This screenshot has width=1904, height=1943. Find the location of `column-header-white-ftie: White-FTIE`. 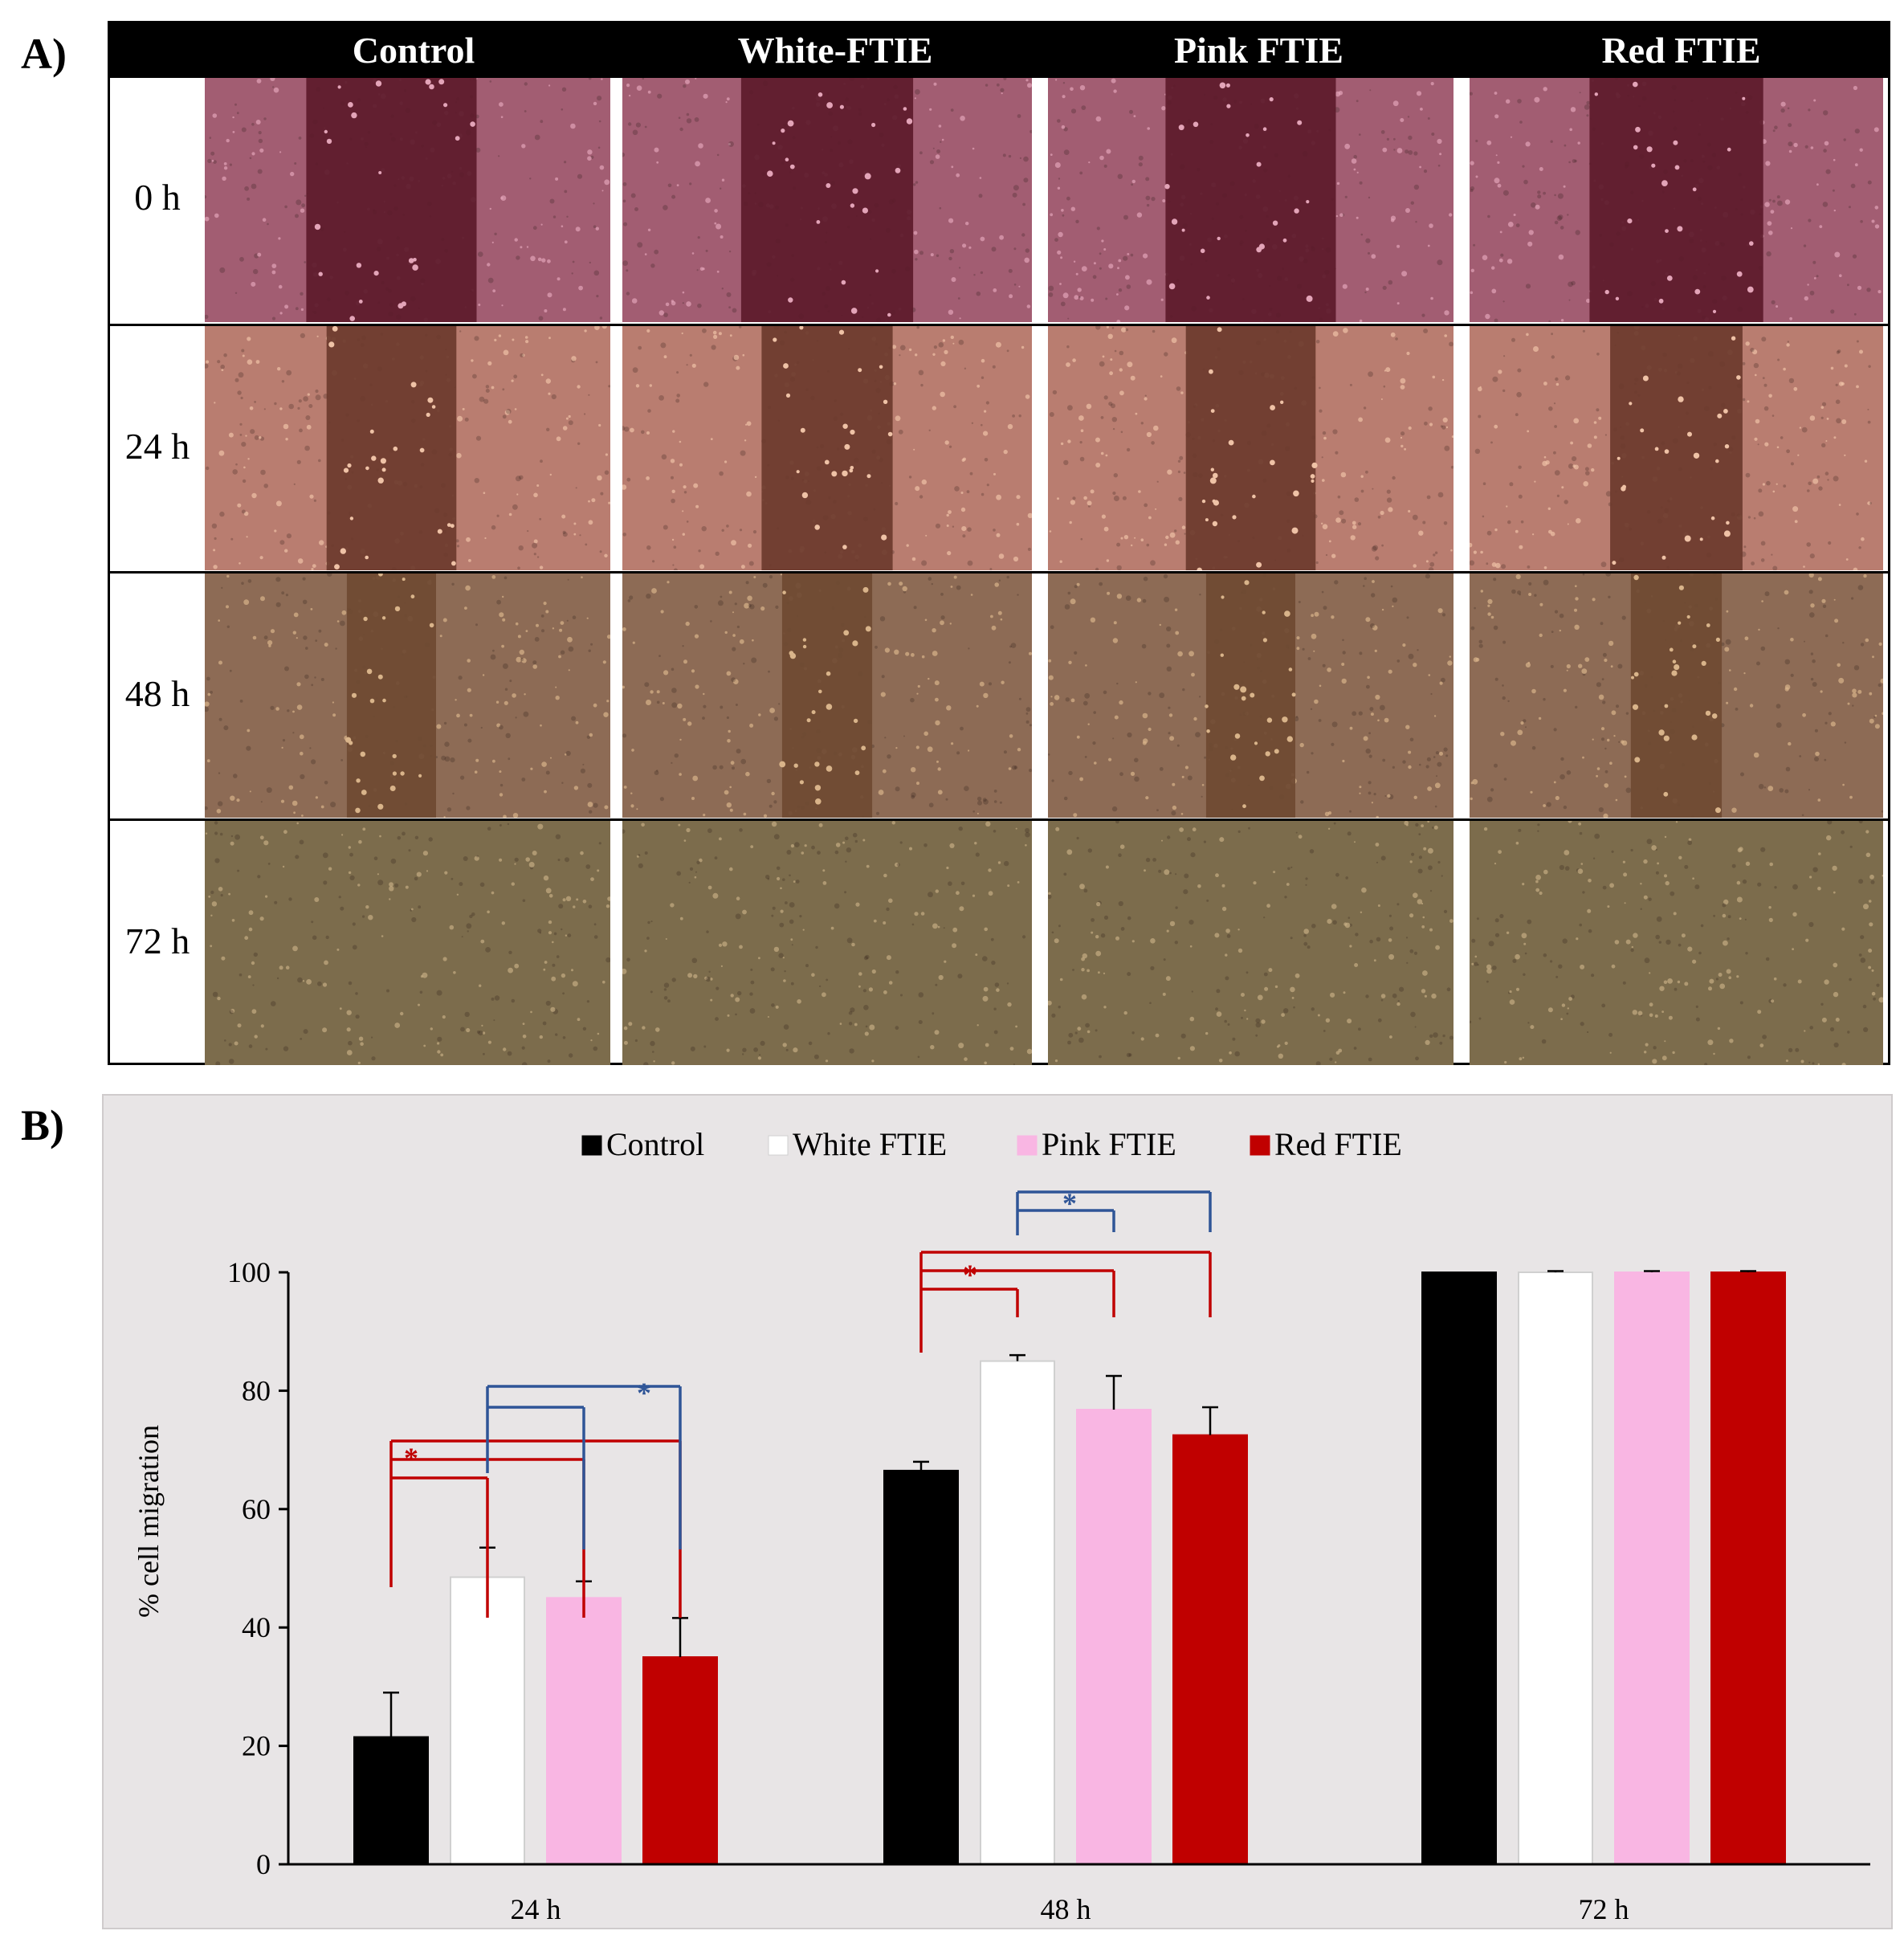

column-header-white-ftie: White-FTIE is located at coordinates (835, 50).